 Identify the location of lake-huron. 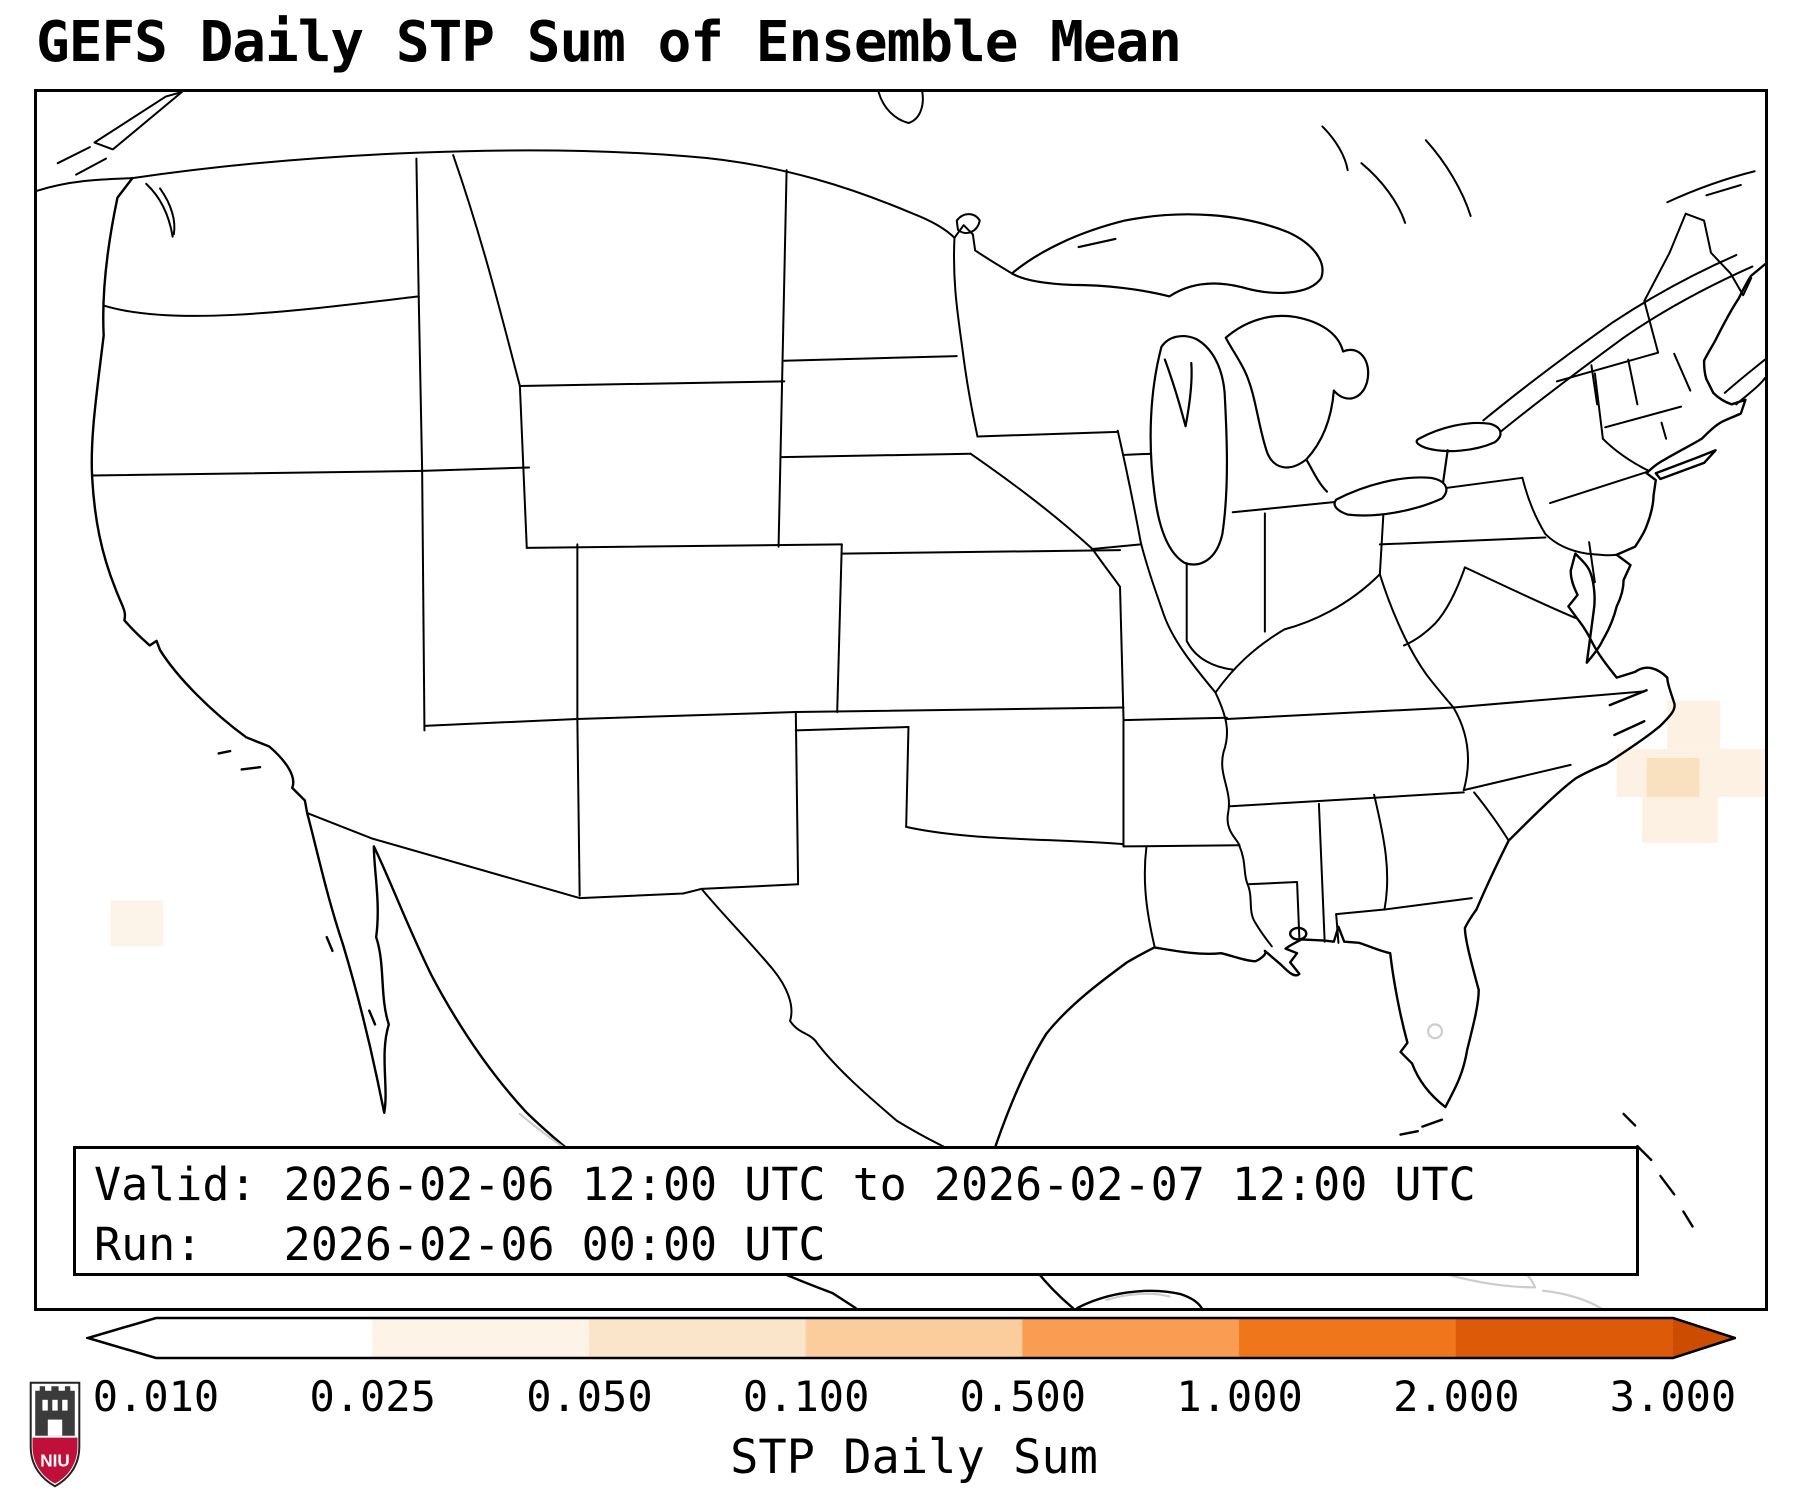
(1297, 392).